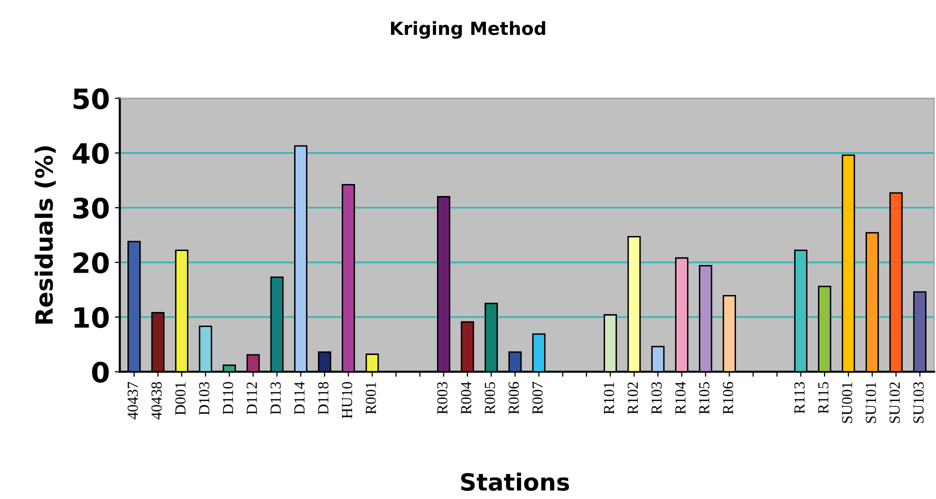  I want to click on x-tick-label: R006, so click(513, 398).